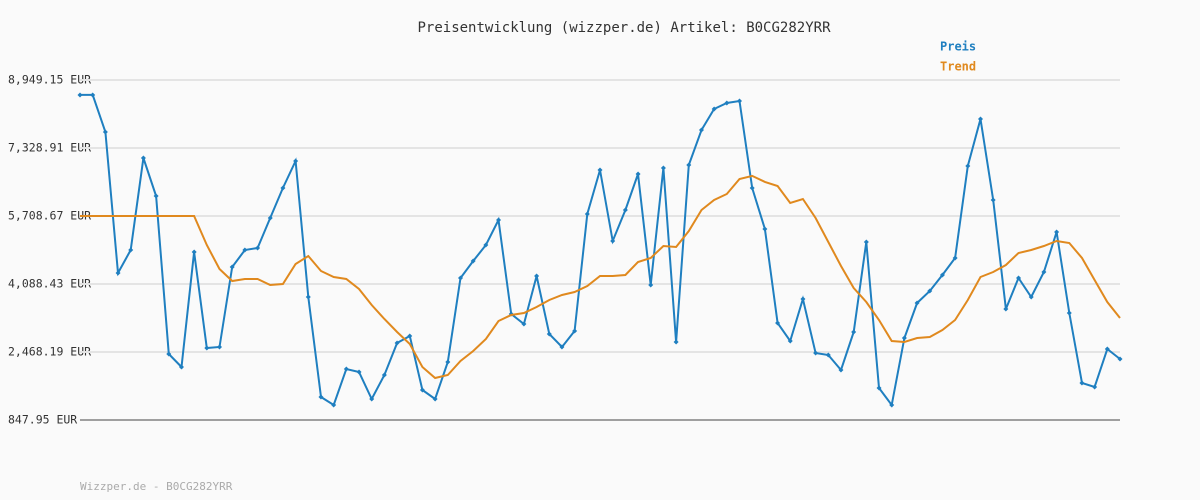 The height and width of the screenshot is (500, 1200). What do you see at coordinates (49, 284) in the screenshot?
I see `y-tick-label: 4,088.43 EUR` at bounding box center [49, 284].